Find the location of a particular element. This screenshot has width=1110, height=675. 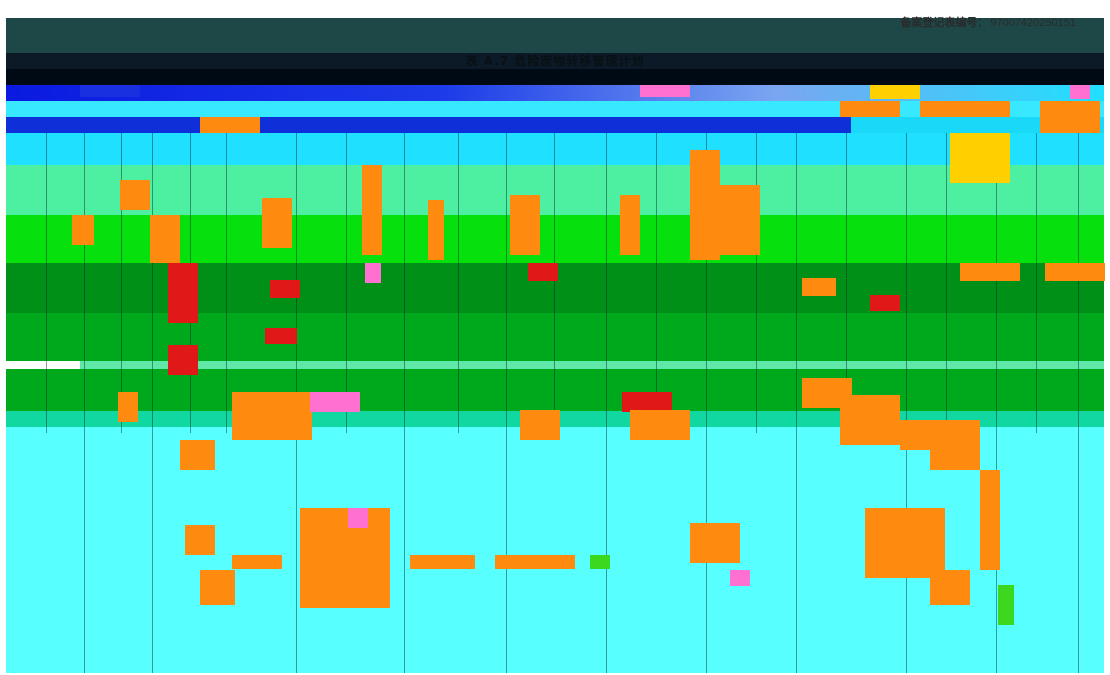

table-row-divider is located at coordinates (592, 365).